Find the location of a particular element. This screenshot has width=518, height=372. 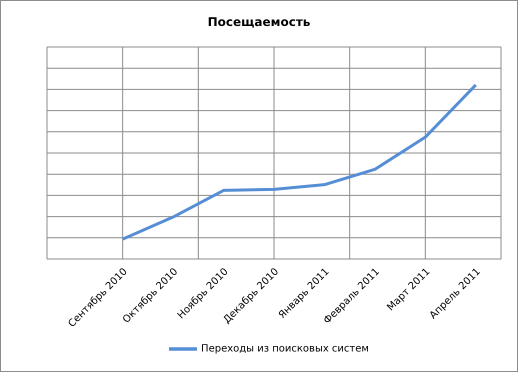

chart-title: Посещаемость is located at coordinates (259, 22).